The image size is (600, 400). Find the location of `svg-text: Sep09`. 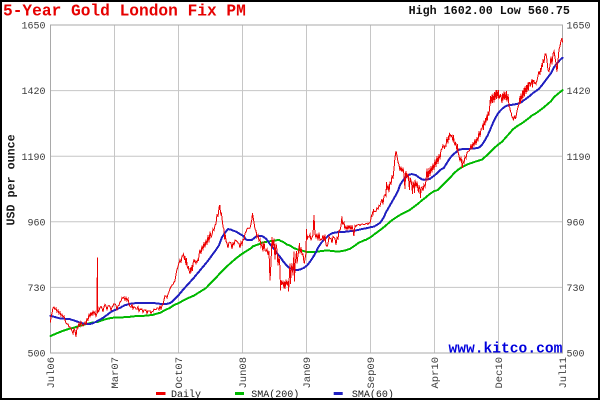

svg-text: Sep09 is located at coordinates (372, 373).